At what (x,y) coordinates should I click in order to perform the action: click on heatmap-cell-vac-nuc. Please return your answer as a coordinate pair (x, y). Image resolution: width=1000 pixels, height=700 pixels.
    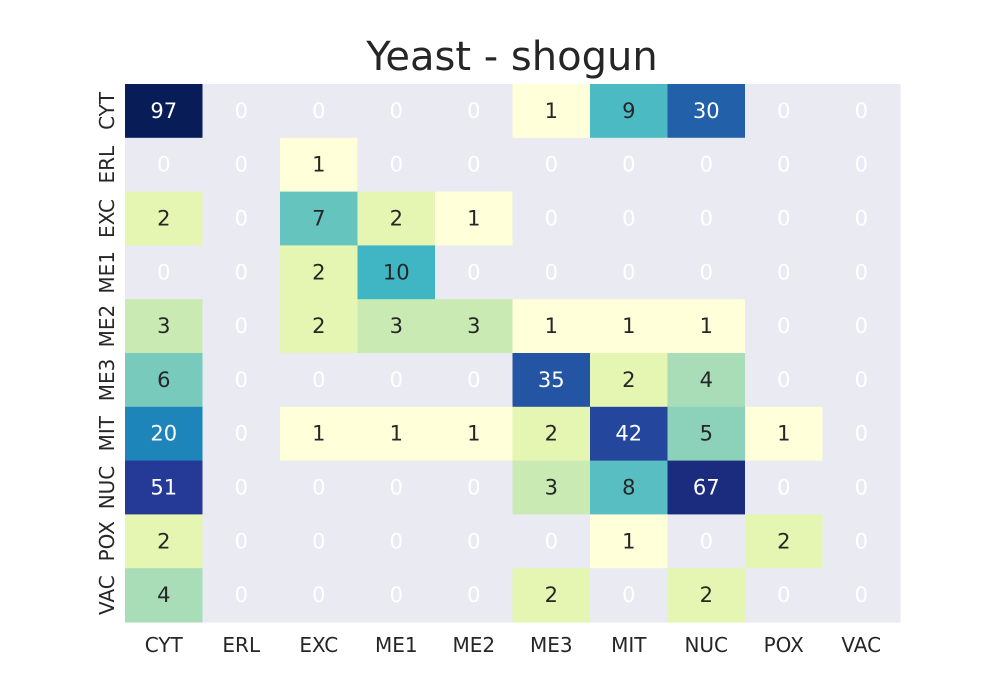
    Looking at the image, I should click on (706, 595).